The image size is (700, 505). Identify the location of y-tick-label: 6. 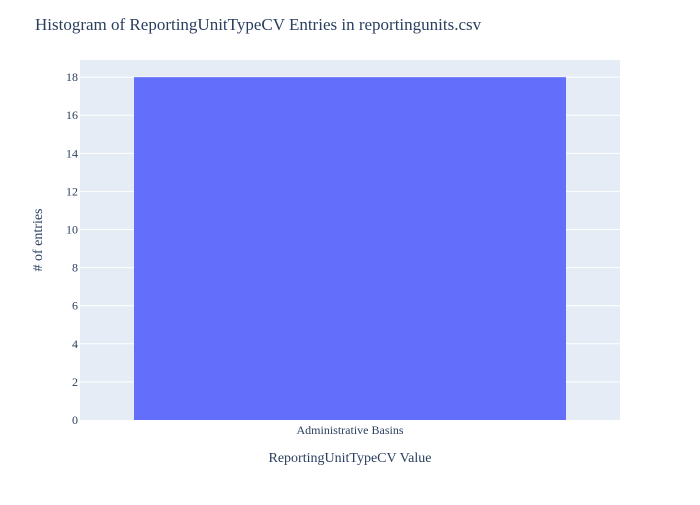
(75, 306).